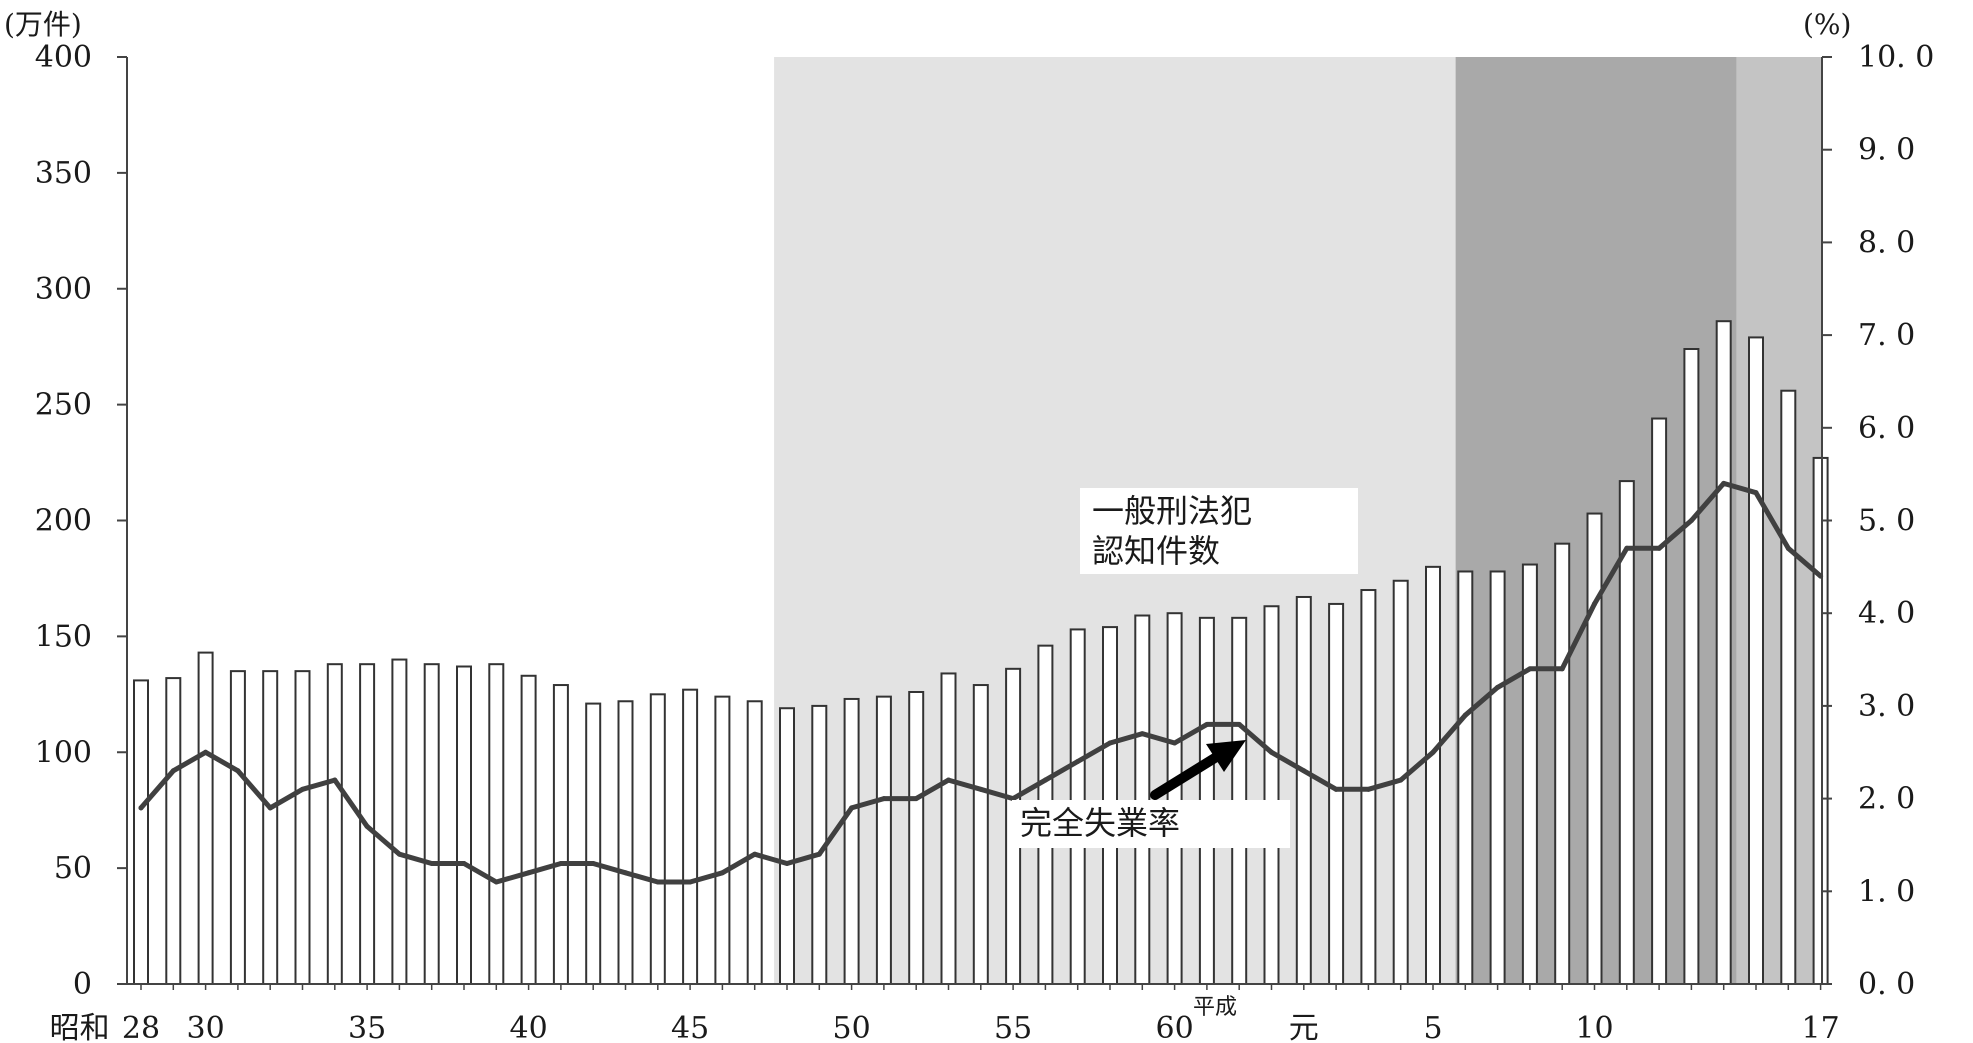 The height and width of the screenshot is (1043, 1973). I want to click on left-axis-tick-label: 100, so click(63, 752).